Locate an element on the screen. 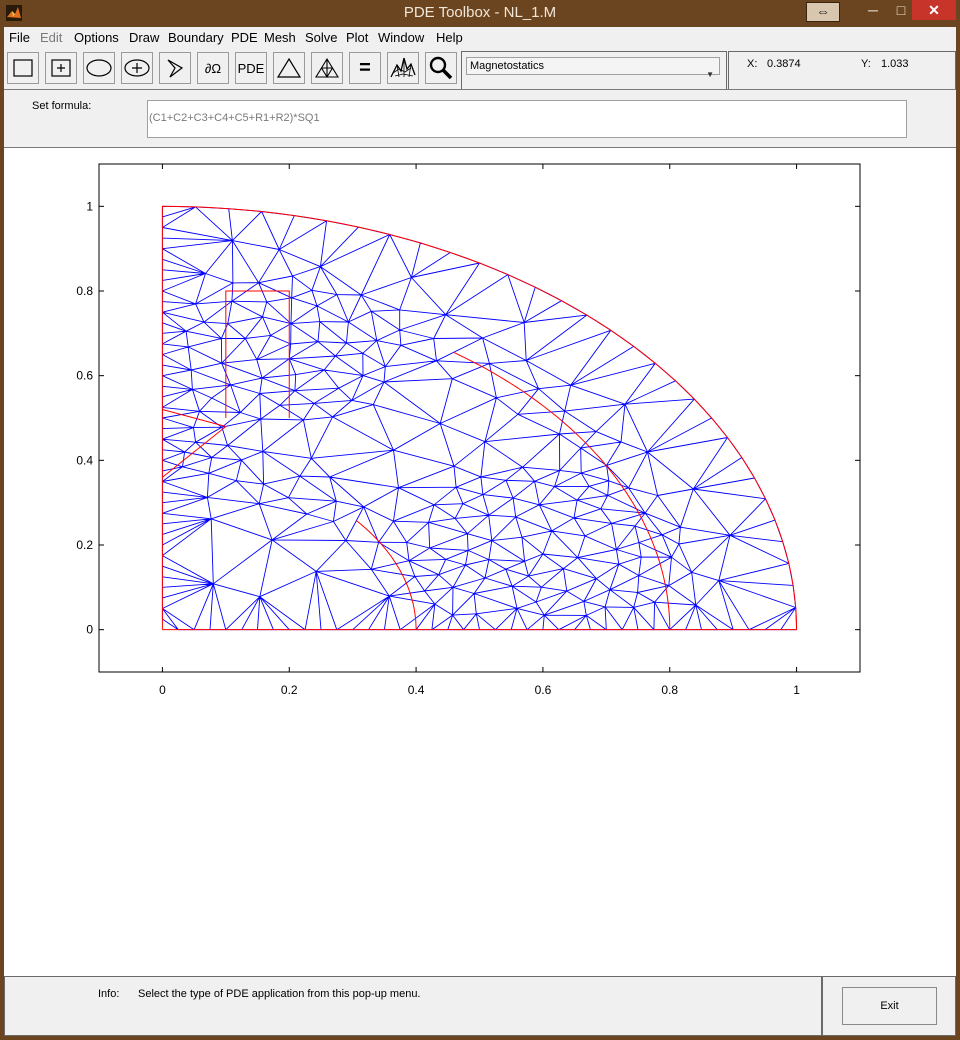 The width and height of the screenshot is (960, 1040). boundary-mode-button: ∂Ω is located at coordinates (213, 68).